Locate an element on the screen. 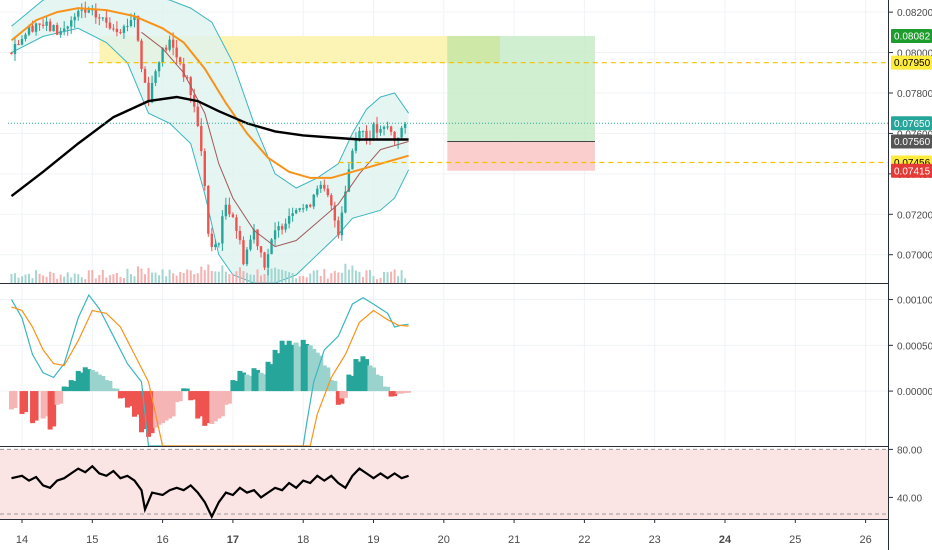 This screenshot has width=932, height=550. x-tick-label: 14 is located at coordinates (22, 540).